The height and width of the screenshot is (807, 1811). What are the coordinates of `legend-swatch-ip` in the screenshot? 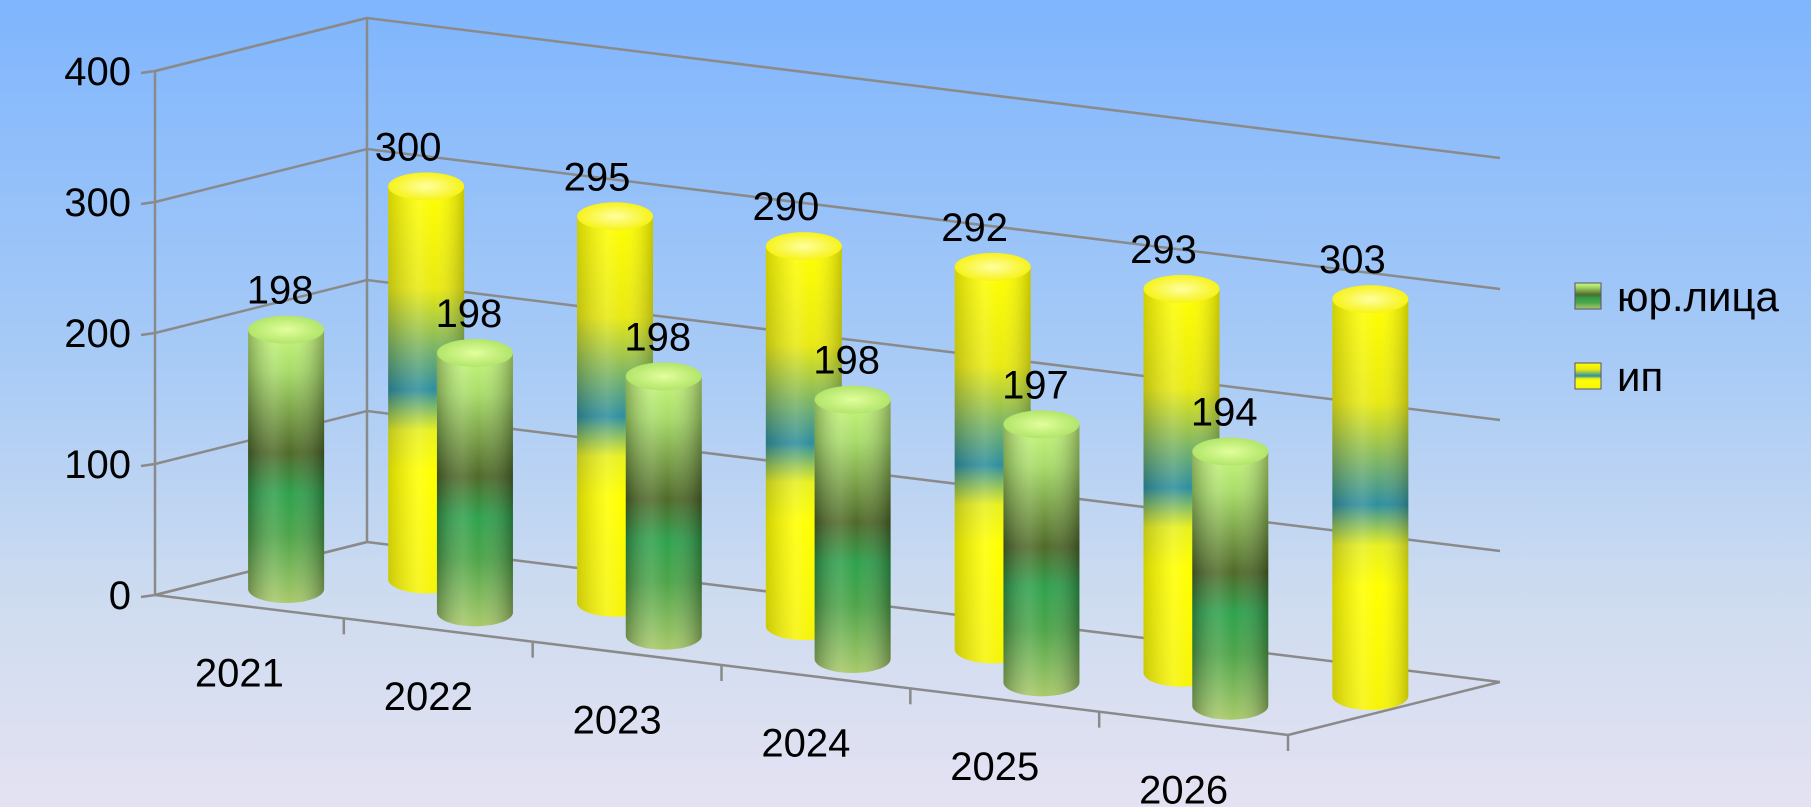 It's located at (1588, 376).